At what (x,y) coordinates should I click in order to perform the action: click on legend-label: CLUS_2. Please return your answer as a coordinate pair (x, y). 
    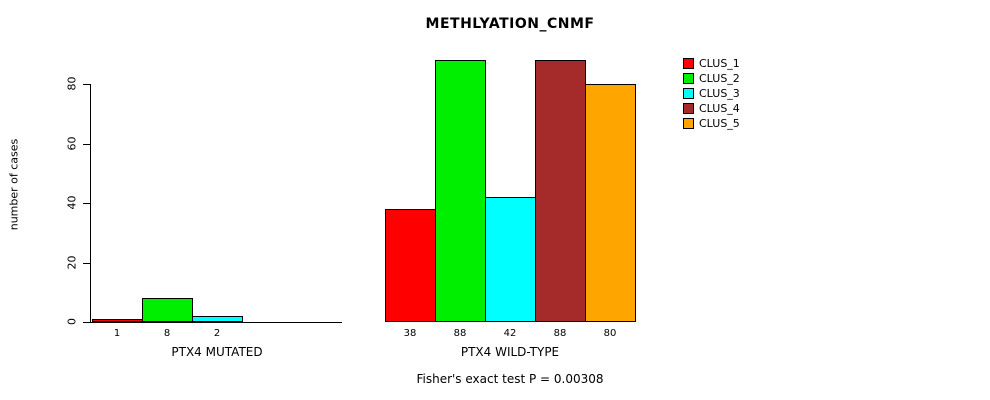
    Looking at the image, I should click on (719, 78).